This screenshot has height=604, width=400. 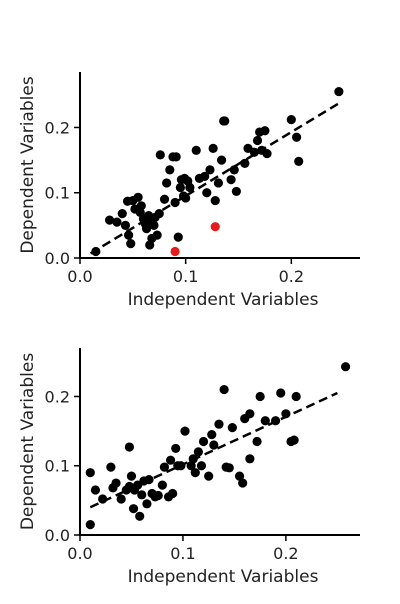 What do you see at coordinates (79, 553) in the screenshot?
I see `x-tick-label: 0.0` at bounding box center [79, 553].